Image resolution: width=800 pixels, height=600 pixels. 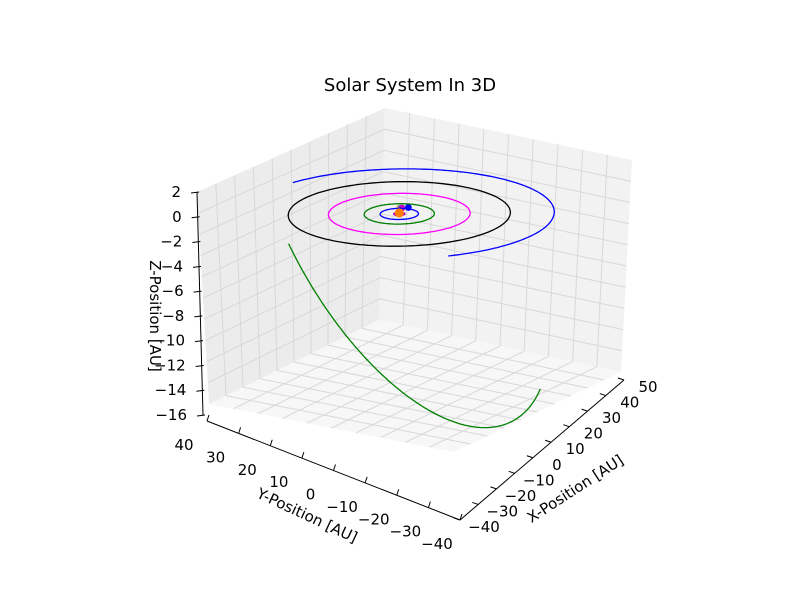 What do you see at coordinates (408, 207) in the screenshot?
I see `planet-marker` at bounding box center [408, 207].